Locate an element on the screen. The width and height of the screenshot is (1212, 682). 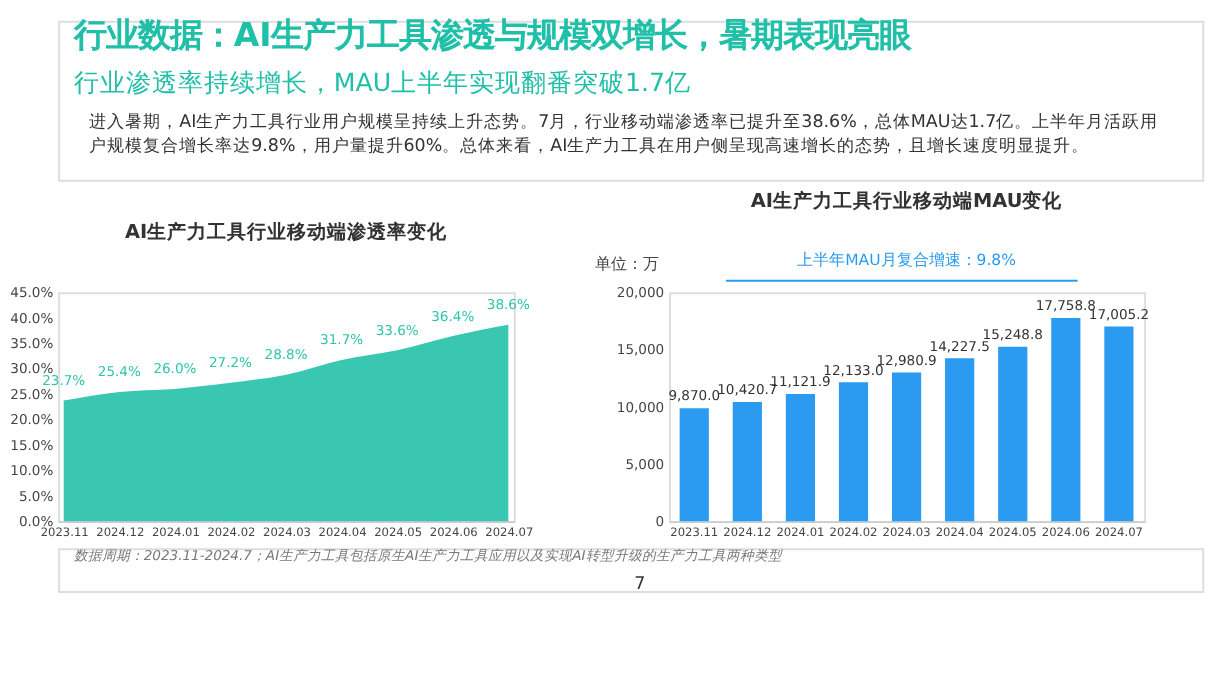
text: 进入暑期，AI生产力工具行业用户规模呈持续上升态势。7月，行业移动端渗透率已提升至38.6%，总体MAU达1.7亿。上半年月活跃用户规模复合增长率达9.8%，用户量提升60%。总体来看，AI生产力工具在用户侧呈现高速增长的态势，且增长速度明显提升。 is located at coordinates (624, 134).